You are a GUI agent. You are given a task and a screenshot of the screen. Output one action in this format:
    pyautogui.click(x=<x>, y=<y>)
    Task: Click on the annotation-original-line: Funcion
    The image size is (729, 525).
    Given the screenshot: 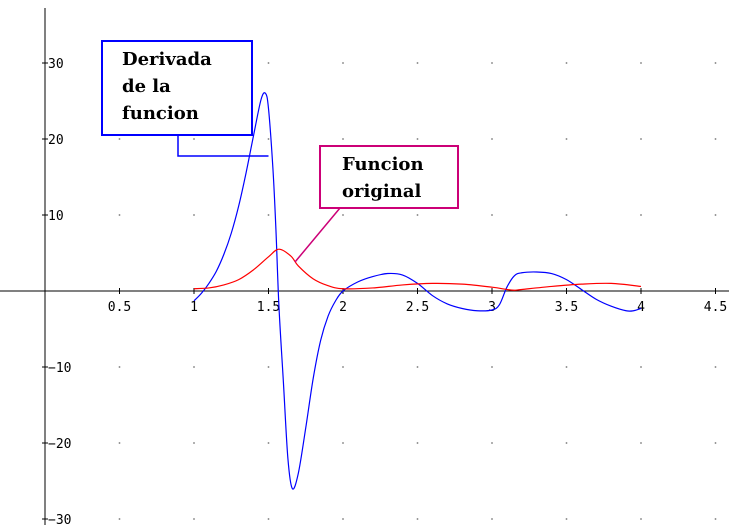 What is the action you would take?
    pyautogui.click(x=383, y=164)
    